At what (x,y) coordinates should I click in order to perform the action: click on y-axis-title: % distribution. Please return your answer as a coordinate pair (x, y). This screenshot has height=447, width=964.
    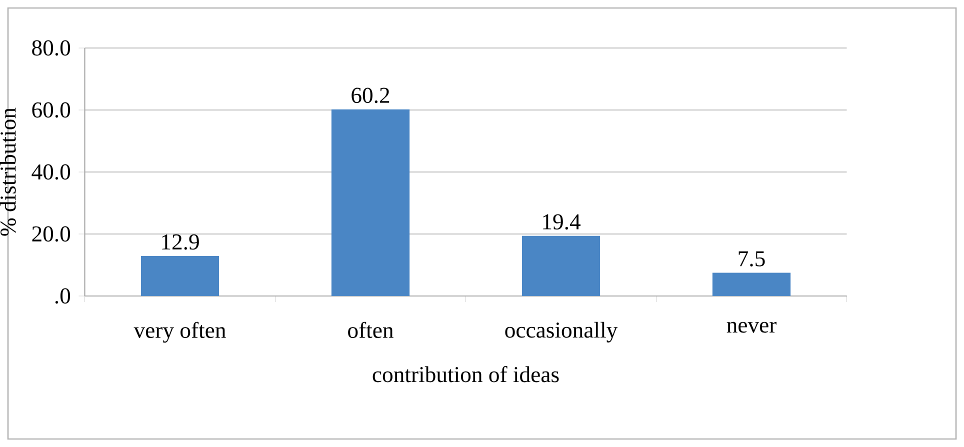
    Looking at the image, I should click on (8, 172).